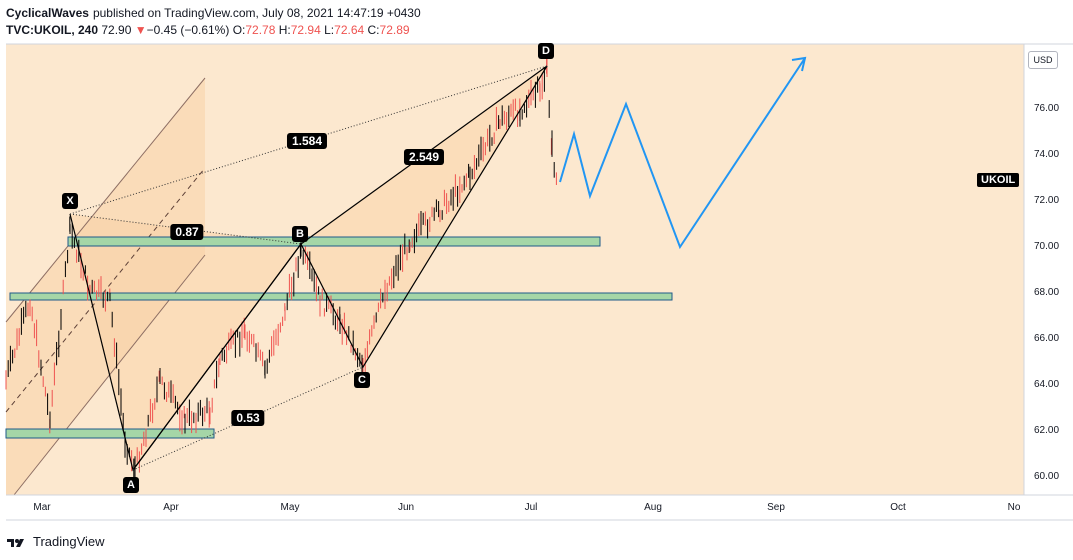 Image resolution: width=1073 pixels, height=560 pixels. I want to click on brand-name: TradingView, so click(69, 541).